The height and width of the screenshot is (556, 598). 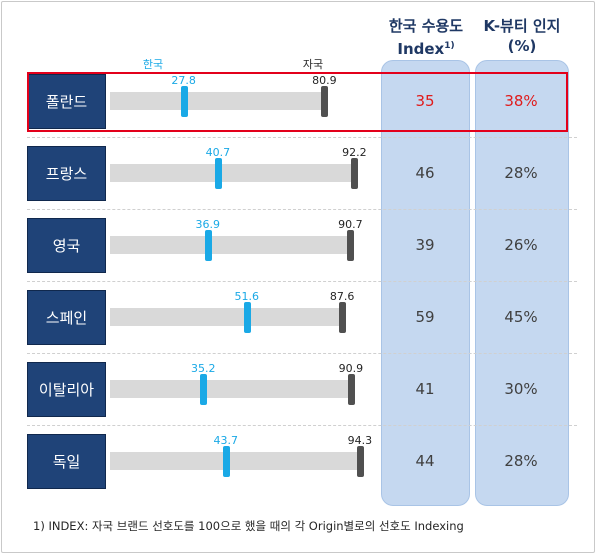 I want to click on beauty-column-header: K-뷰티 인지(%), so click(x=522, y=36).